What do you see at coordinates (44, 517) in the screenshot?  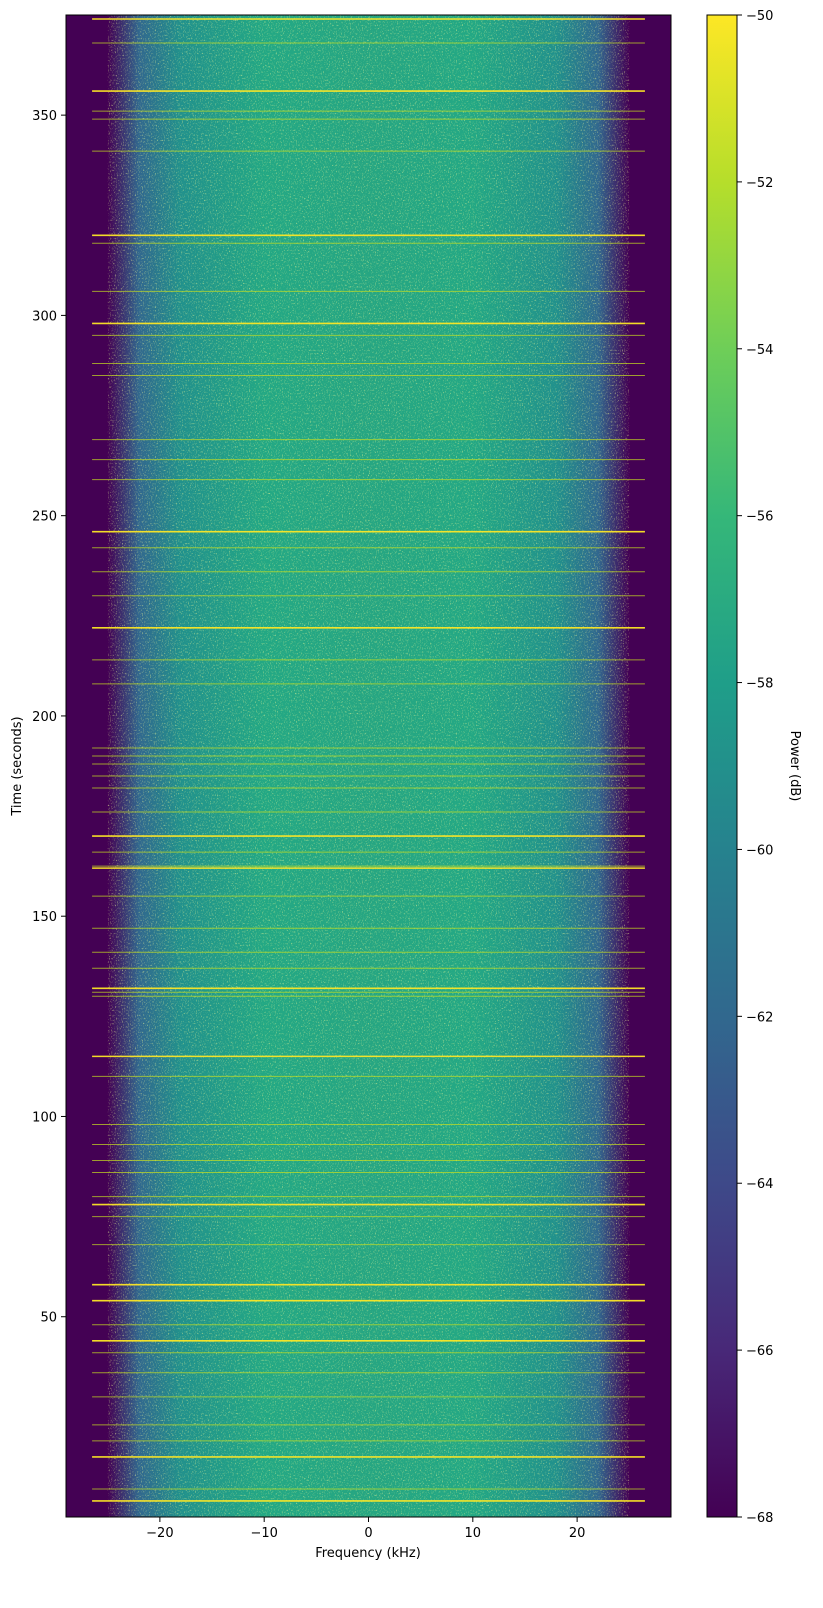 I see `y-tick-label: 250` at bounding box center [44, 517].